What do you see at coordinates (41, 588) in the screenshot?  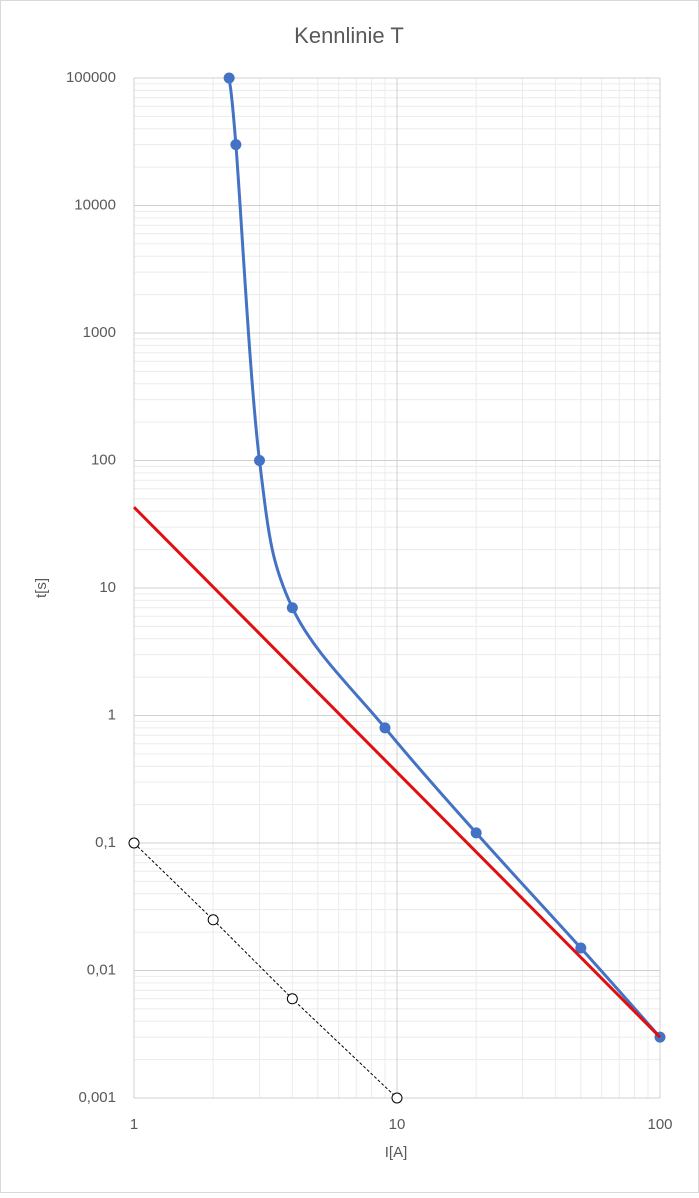 I see `y-axis-label: t[s]` at bounding box center [41, 588].